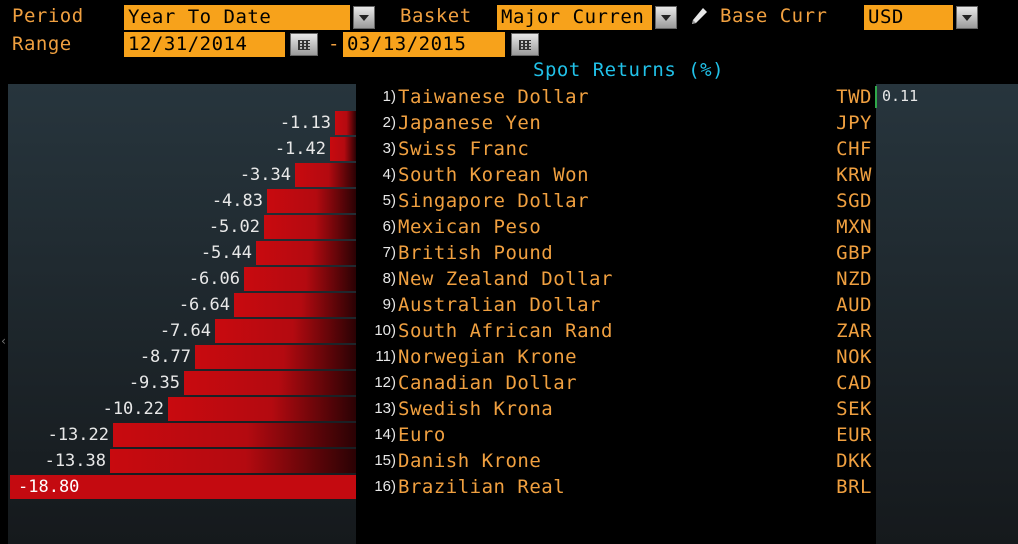  Describe the element at coordinates (854, 227) in the screenshot. I see `currency-code: MXN` at that location.